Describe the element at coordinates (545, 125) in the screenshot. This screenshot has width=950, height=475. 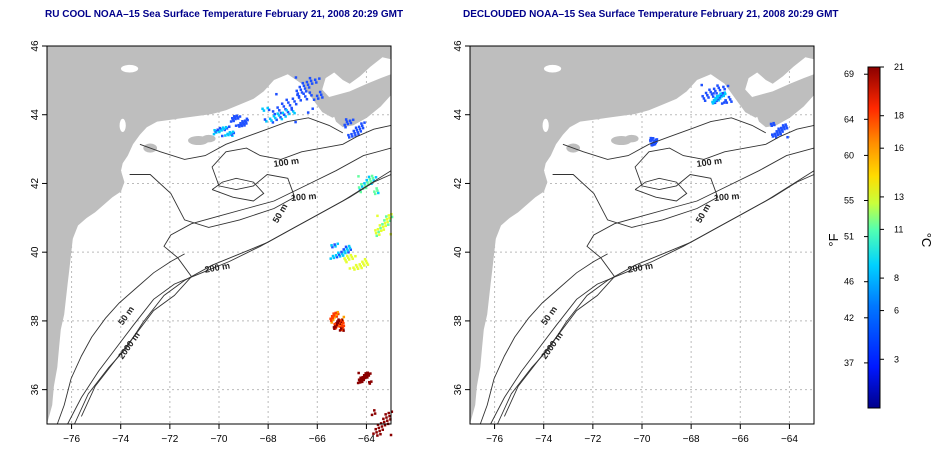
I see `right-lake` at that location.